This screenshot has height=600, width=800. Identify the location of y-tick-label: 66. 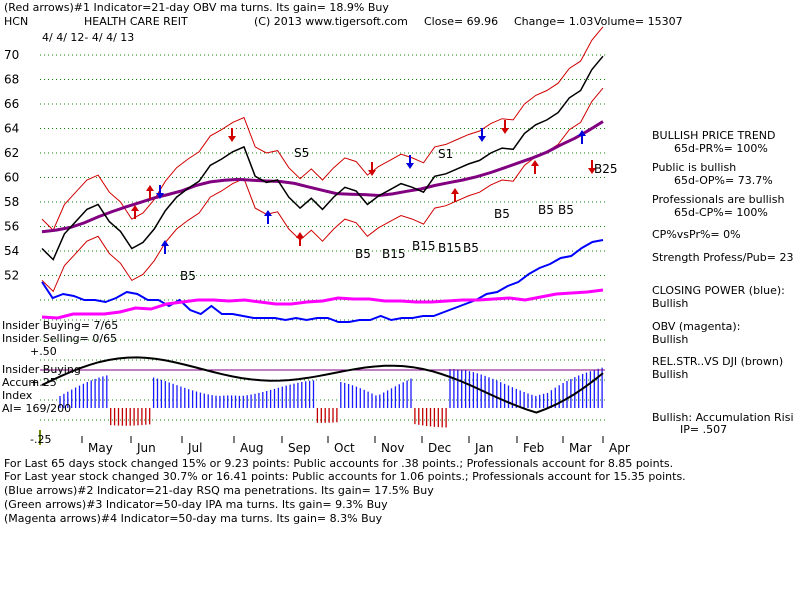
(11, 104).